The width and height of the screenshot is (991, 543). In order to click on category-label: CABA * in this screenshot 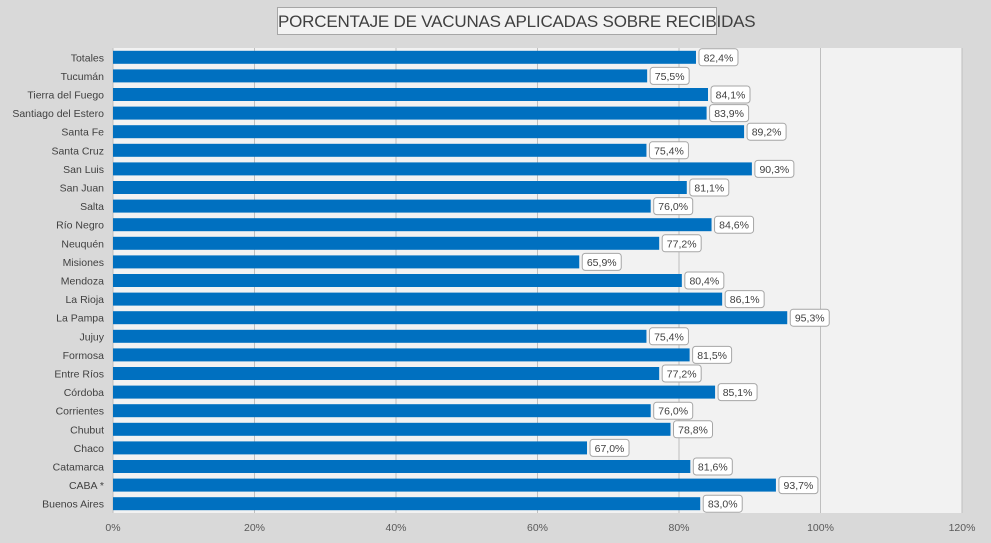, I will do `click(86, 486)`.